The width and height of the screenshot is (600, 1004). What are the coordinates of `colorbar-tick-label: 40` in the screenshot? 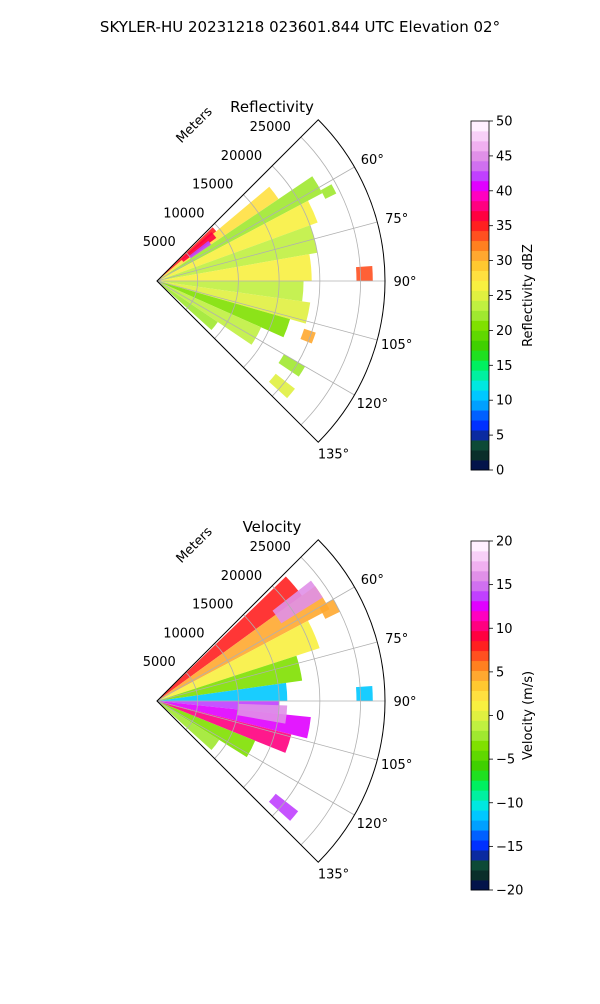 It's located at (504, 191).